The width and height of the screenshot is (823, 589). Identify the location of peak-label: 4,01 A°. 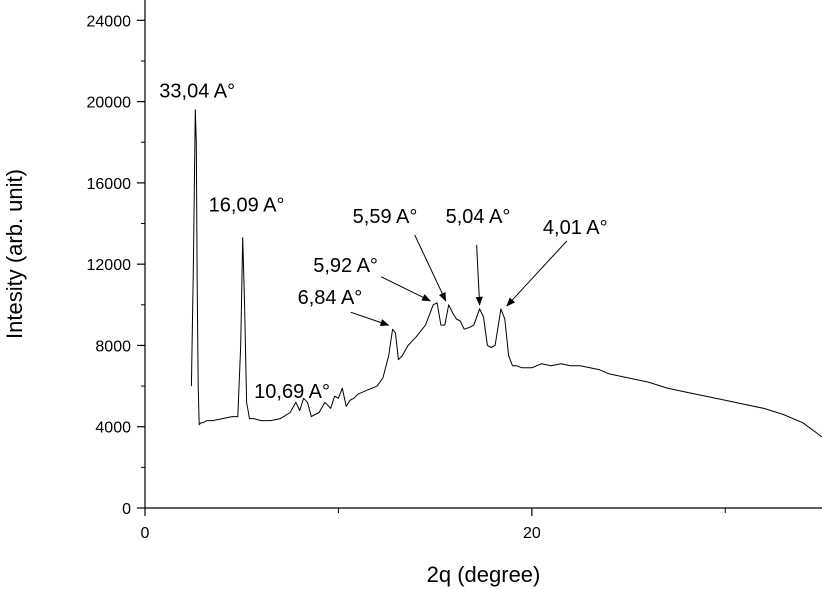
(575, 228).